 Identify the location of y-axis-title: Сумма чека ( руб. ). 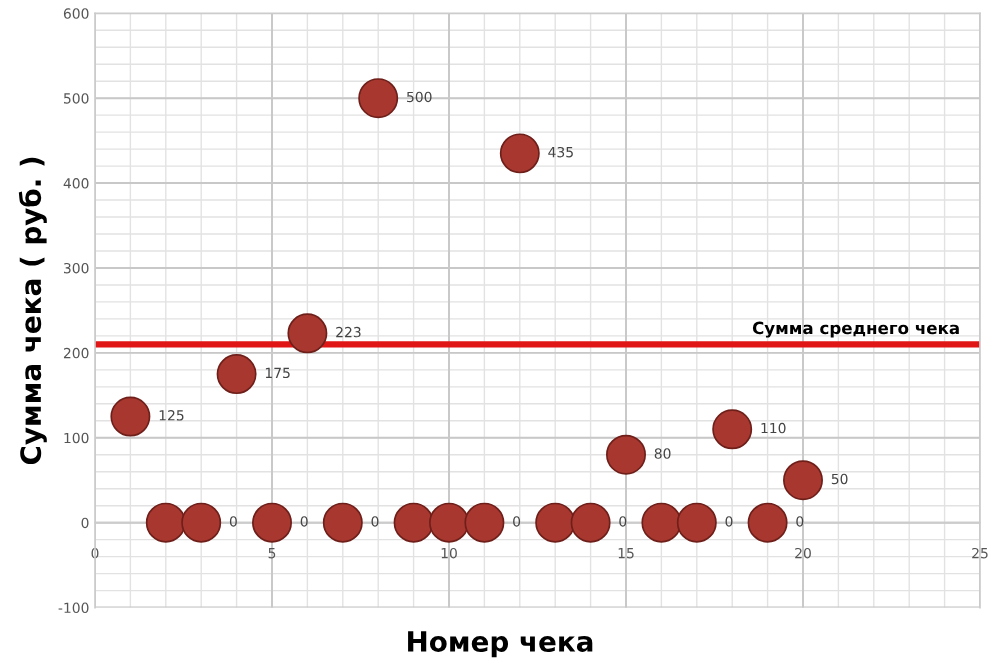
(32, 311).